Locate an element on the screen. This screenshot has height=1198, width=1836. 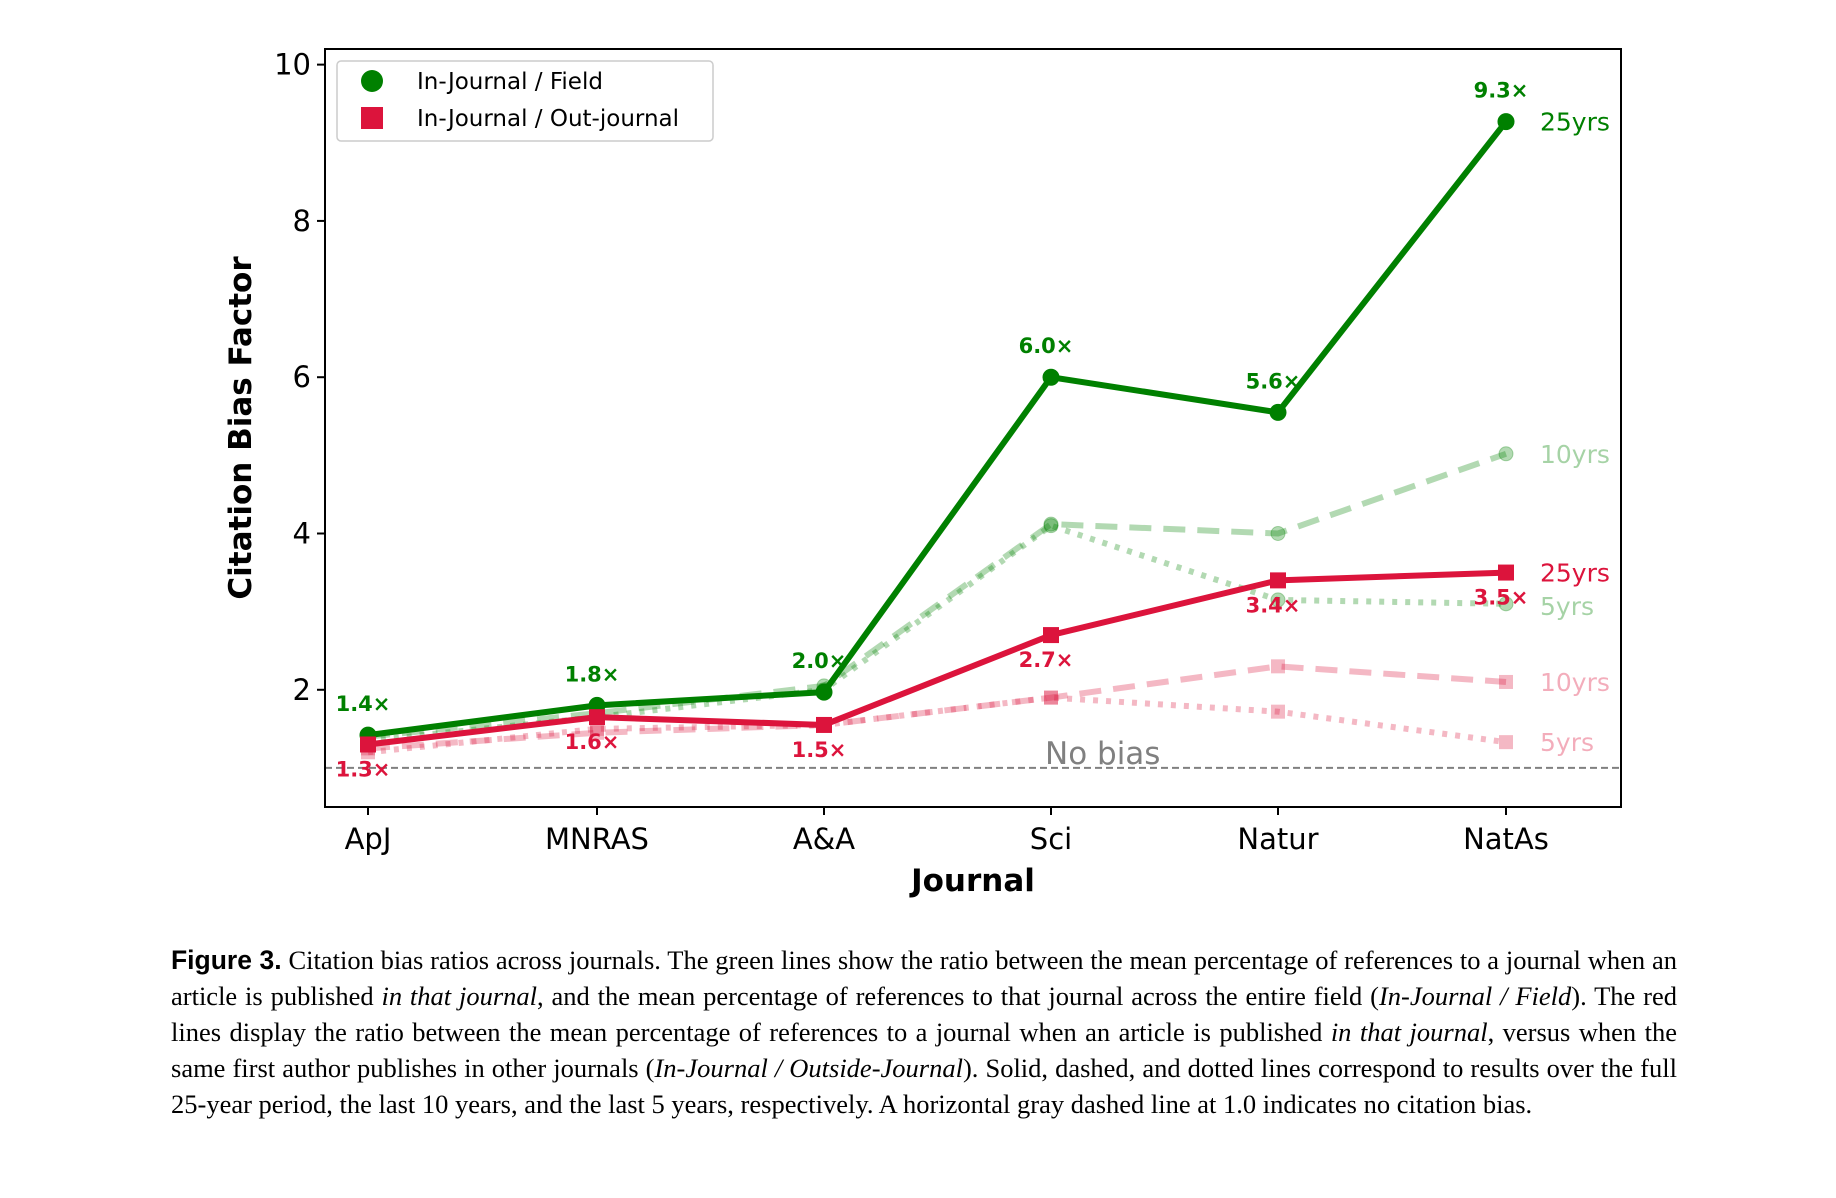
point-label: 1.5× is located at coordinates (819, 750).